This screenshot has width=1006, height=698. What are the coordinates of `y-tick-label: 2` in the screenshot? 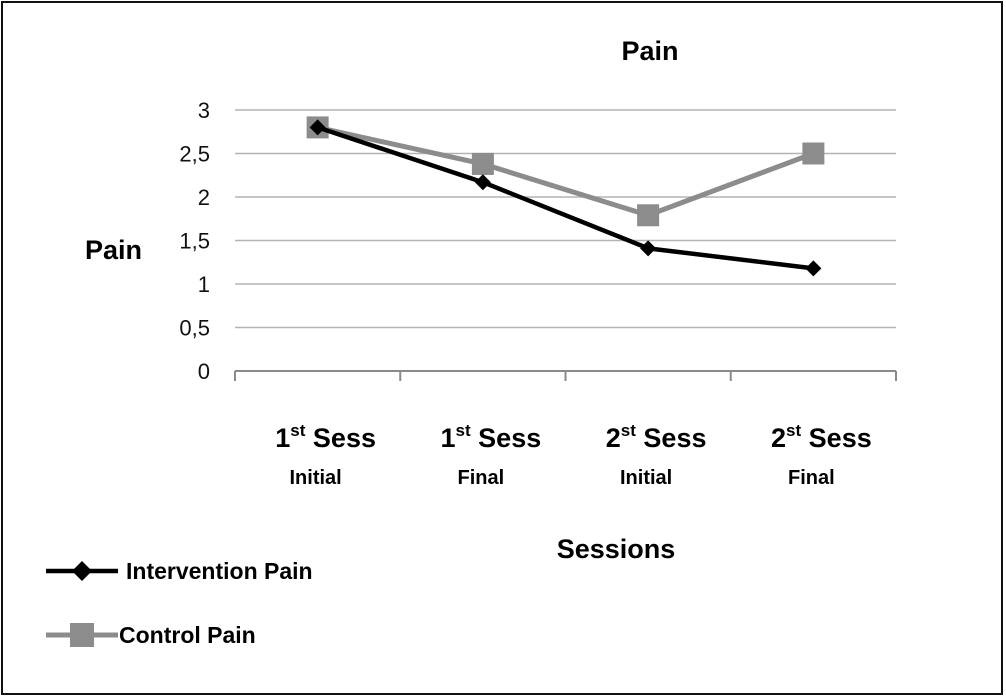 It's located at (204, 197).